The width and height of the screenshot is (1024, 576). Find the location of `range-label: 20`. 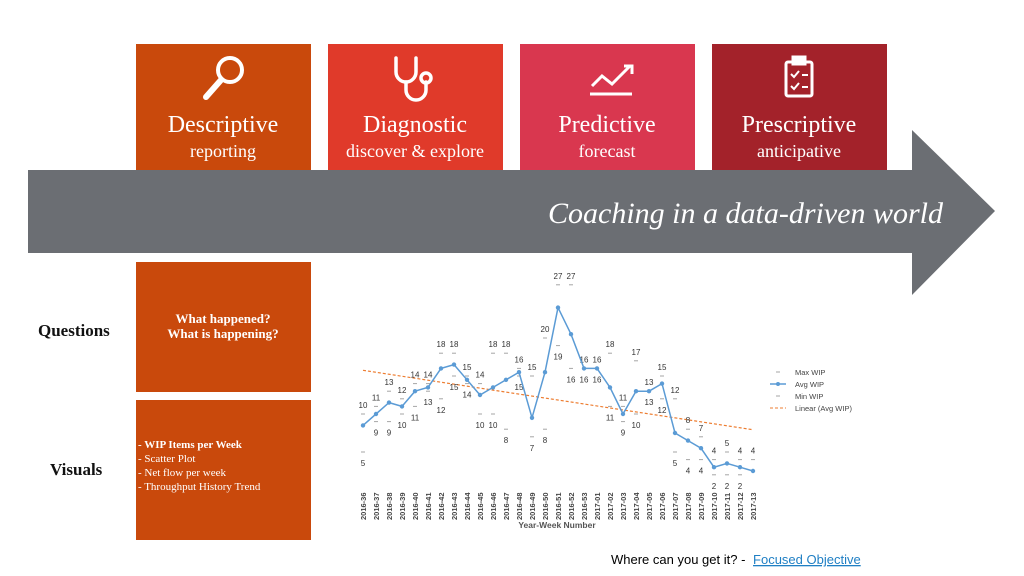

range-label: 20 is located at coordinates (545, 329).